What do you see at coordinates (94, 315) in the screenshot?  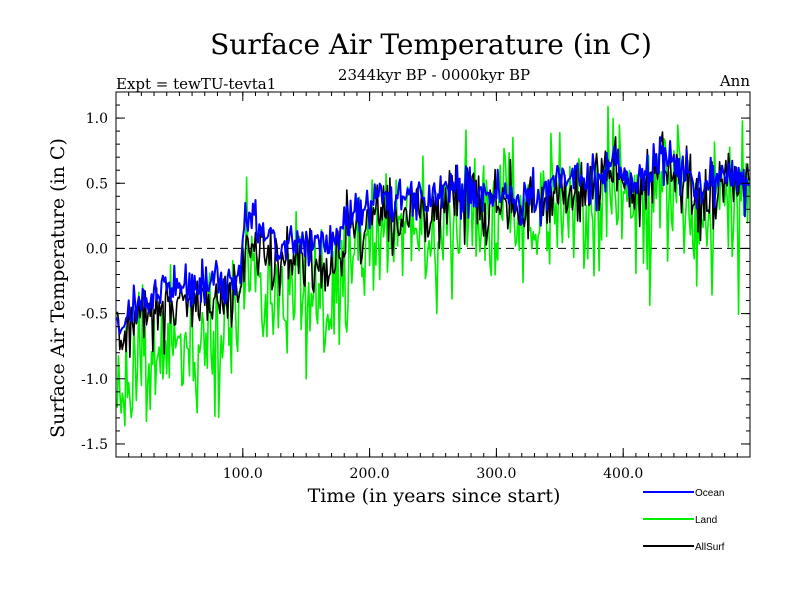 I see `y-tick-label: -0.5` at bounding box center [94, 315].